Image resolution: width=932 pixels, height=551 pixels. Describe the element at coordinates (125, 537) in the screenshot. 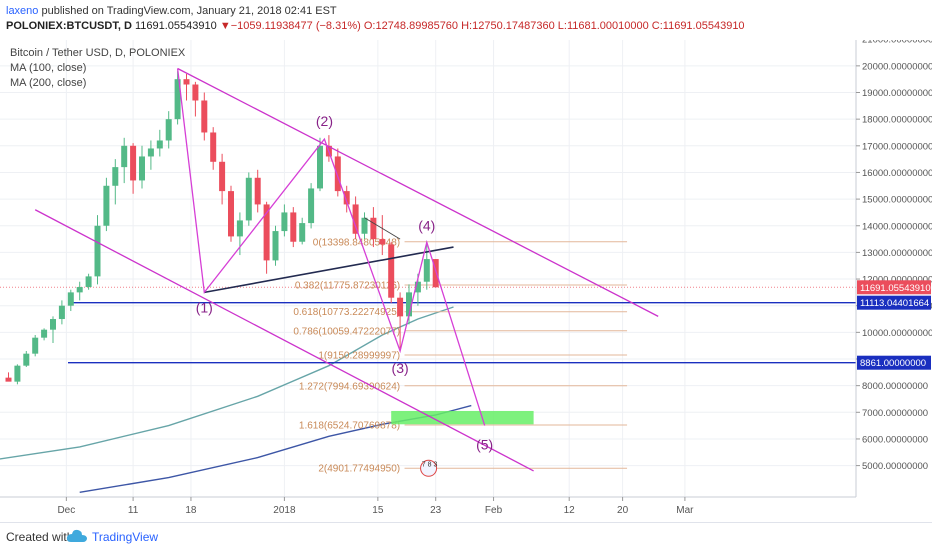

I see `tradingview-brand: TradingView` at that location.